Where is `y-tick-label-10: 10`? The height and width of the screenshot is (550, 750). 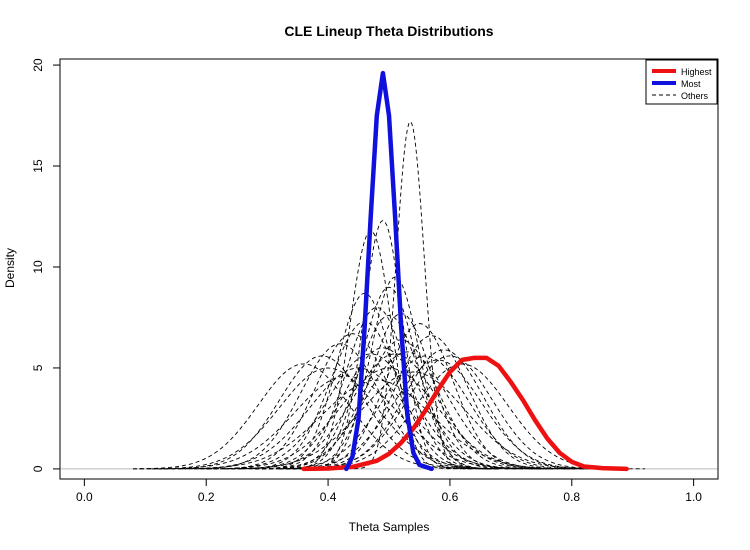 y-tick-label-10: 10 is located at coordinates (38, 267).